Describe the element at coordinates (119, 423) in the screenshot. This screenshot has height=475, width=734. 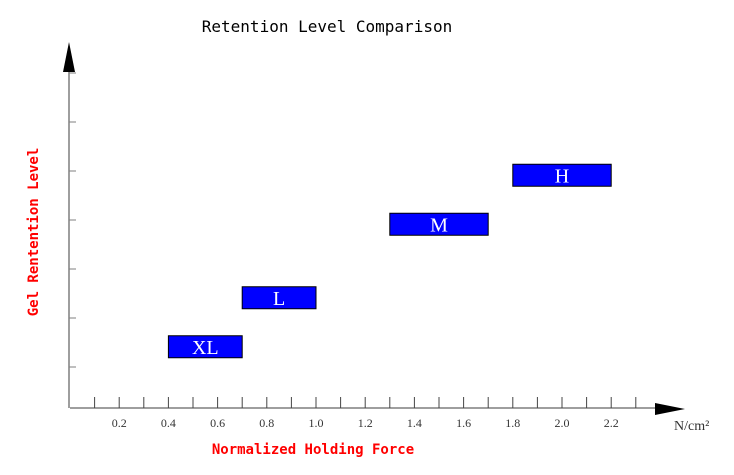
I see `x-tick-label: 0.2` at that location.